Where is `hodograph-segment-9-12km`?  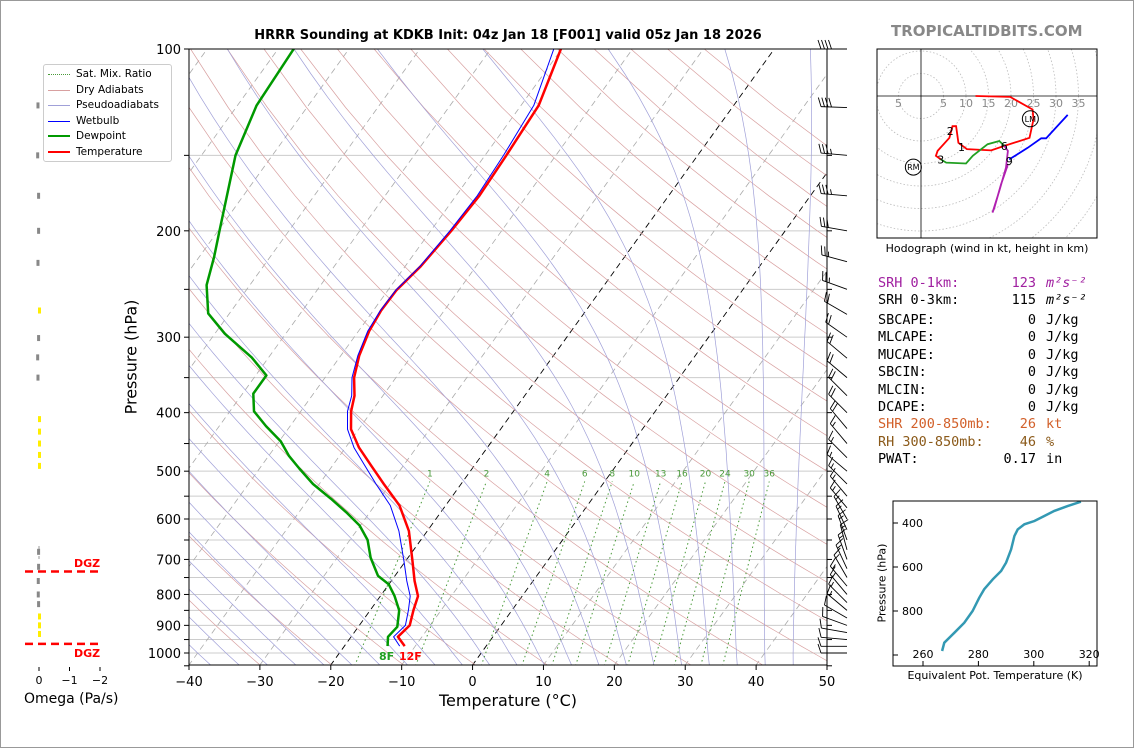
hodograph-segment-9-12km is located at coordinates (1038, 137).